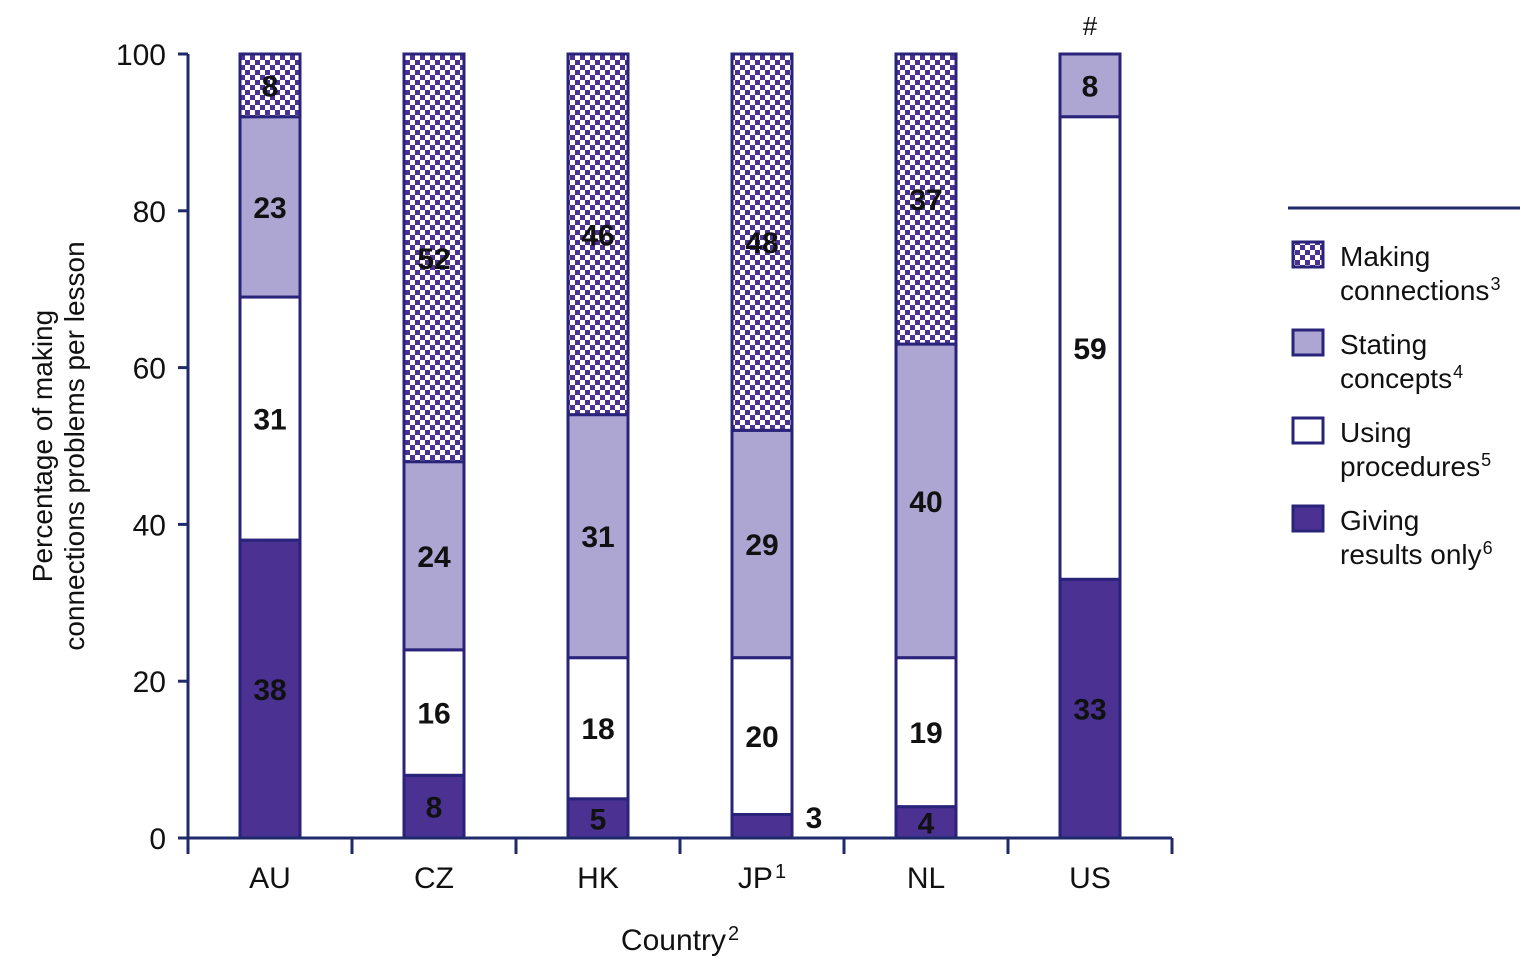 Image resolution: width=1521 pixels, height=965 pixels. I want to click on x-tick-label-au: AU, so click(270, 878).